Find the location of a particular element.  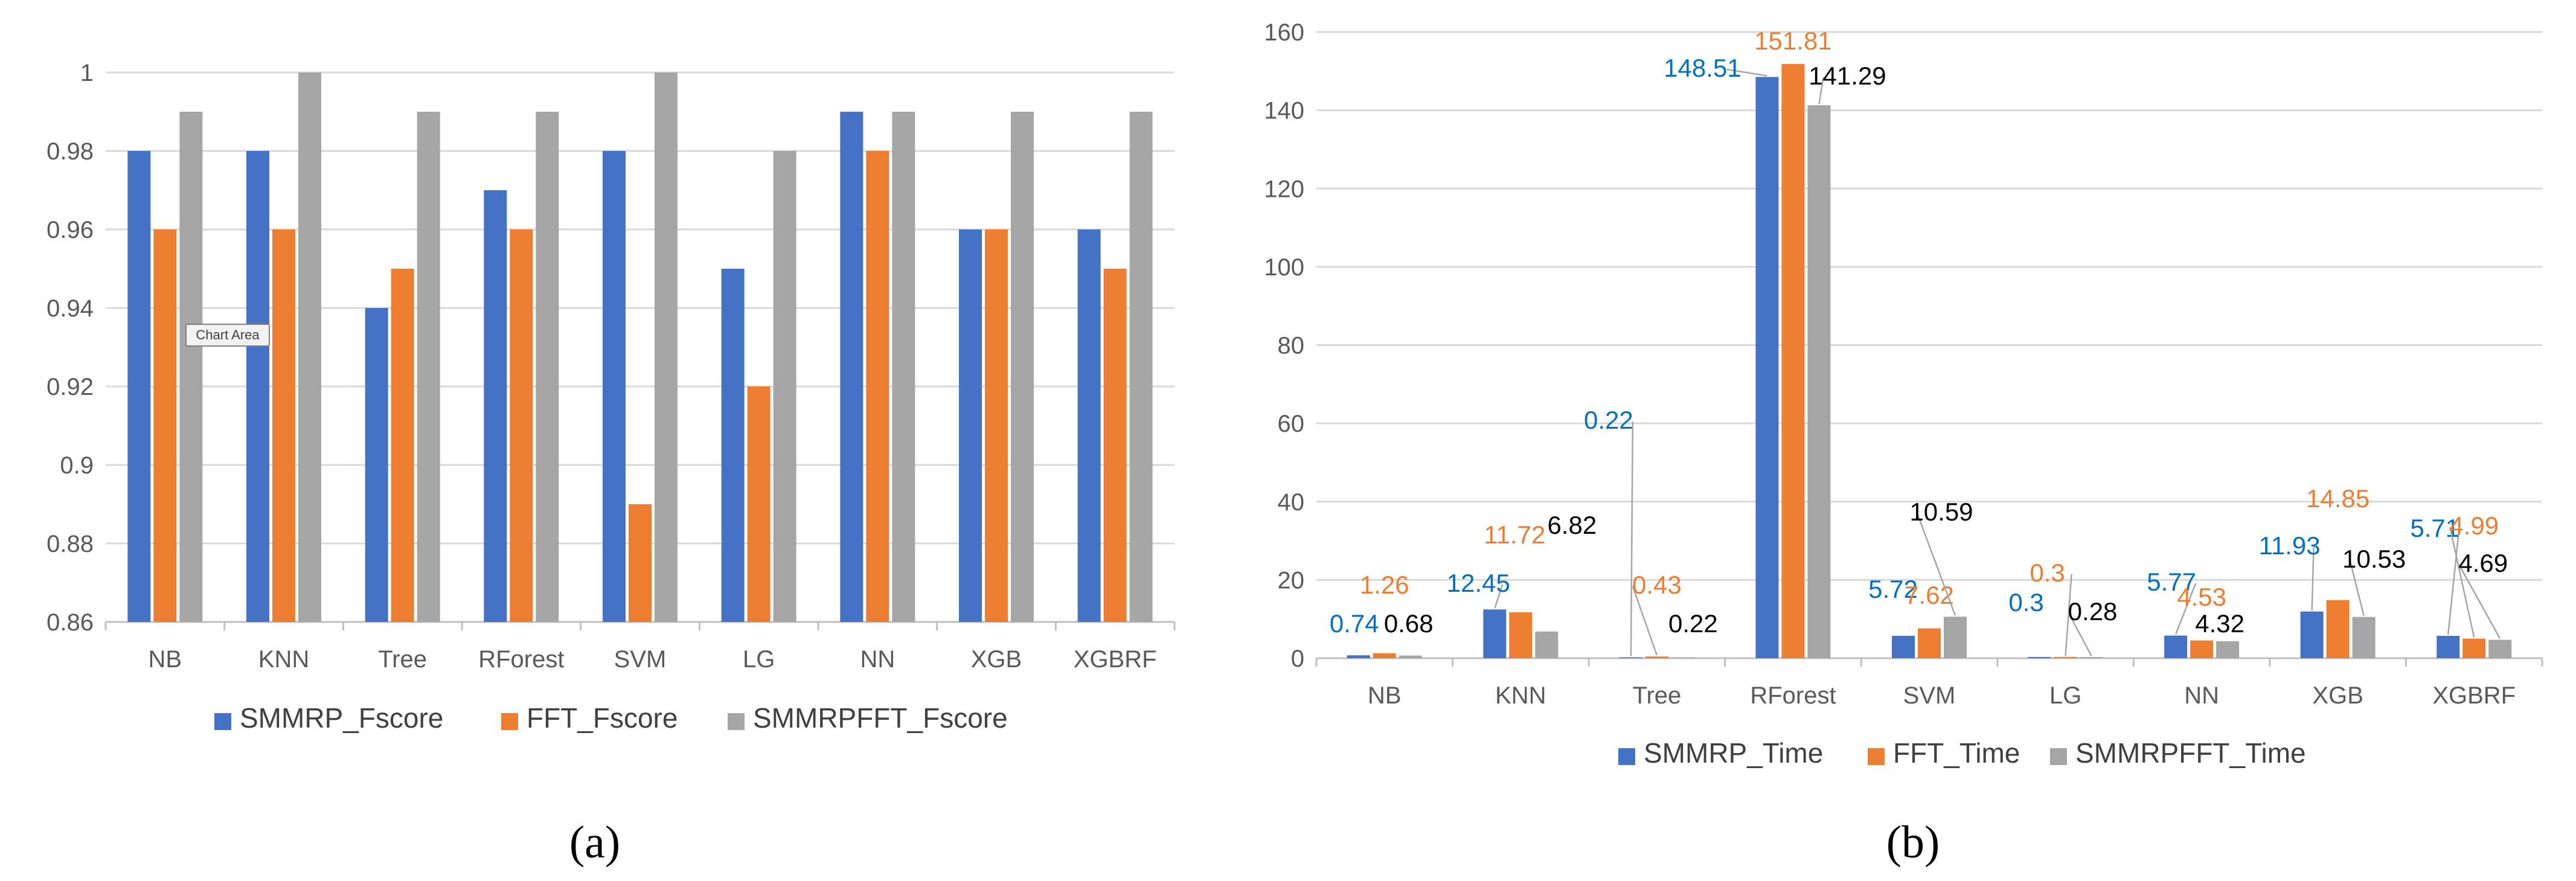

y-tick-label: 100 is located at coordinates (1284, 267).